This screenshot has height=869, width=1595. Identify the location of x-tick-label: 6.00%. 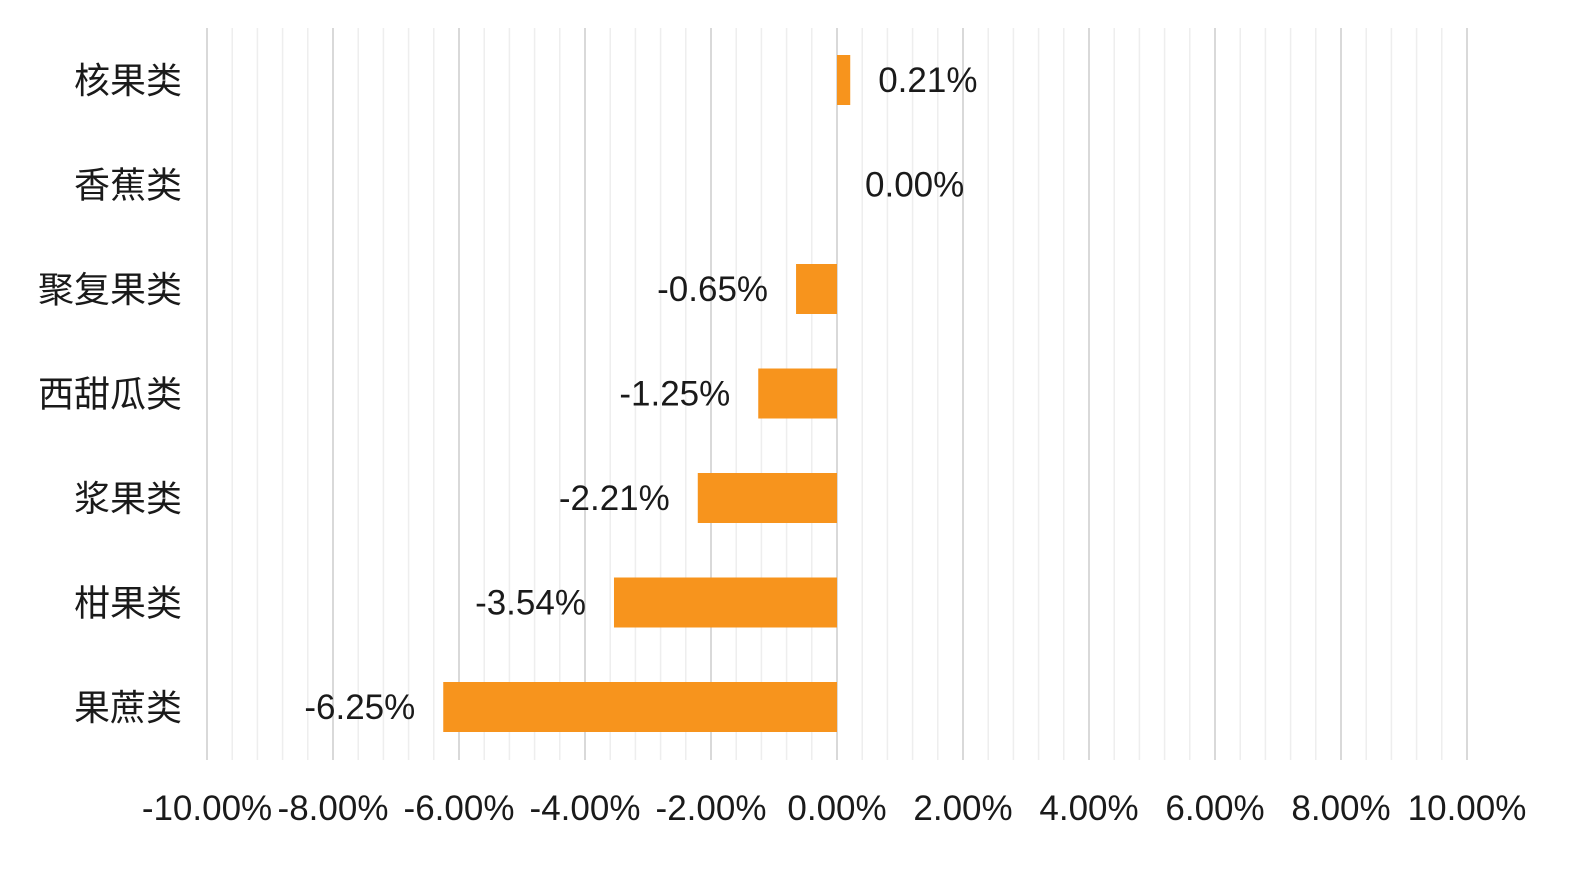
(1214, 808).